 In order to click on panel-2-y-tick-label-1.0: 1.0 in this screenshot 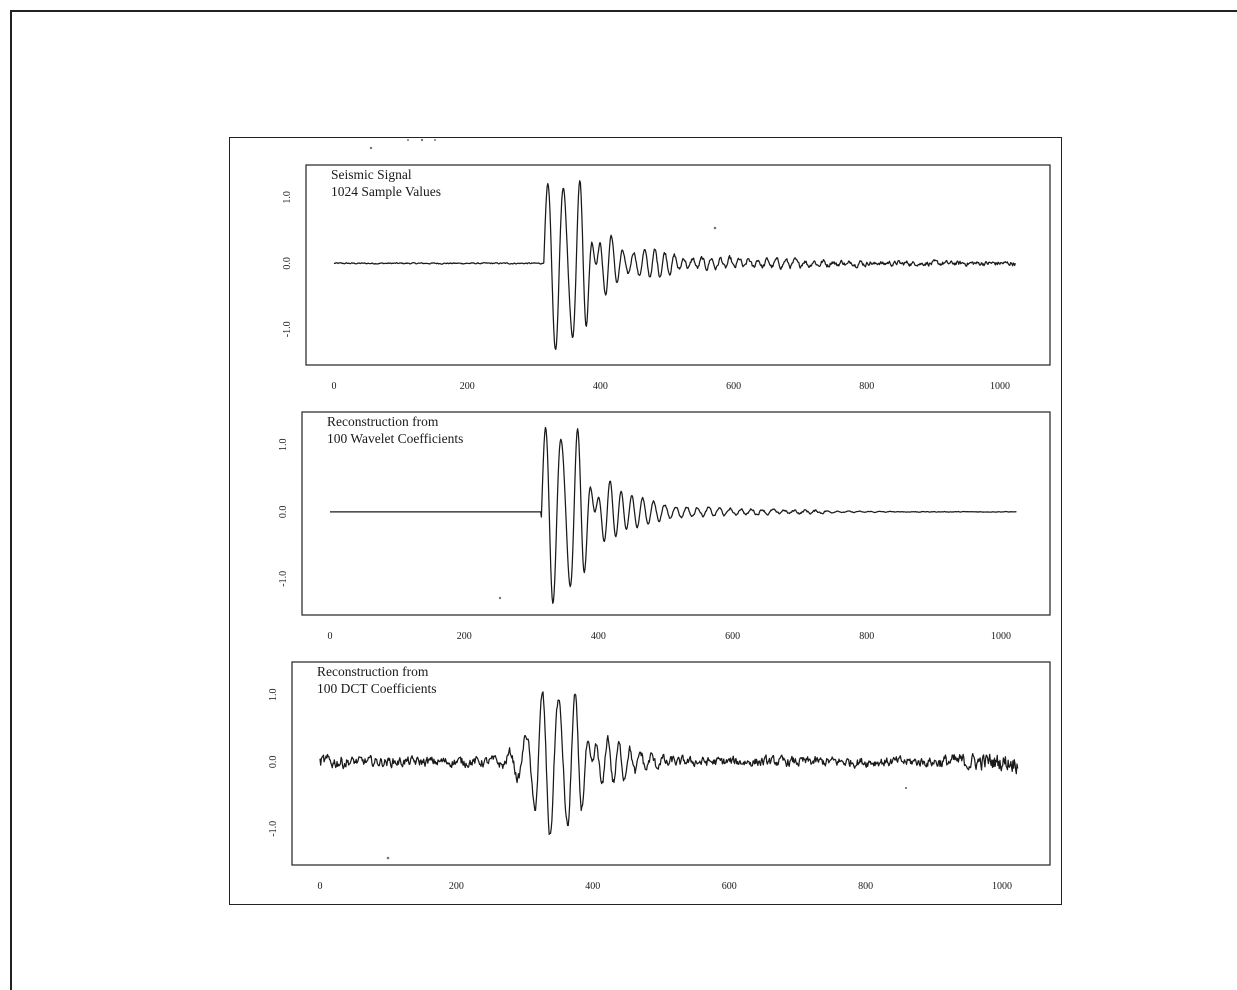, I will do `click(283, 445)`.